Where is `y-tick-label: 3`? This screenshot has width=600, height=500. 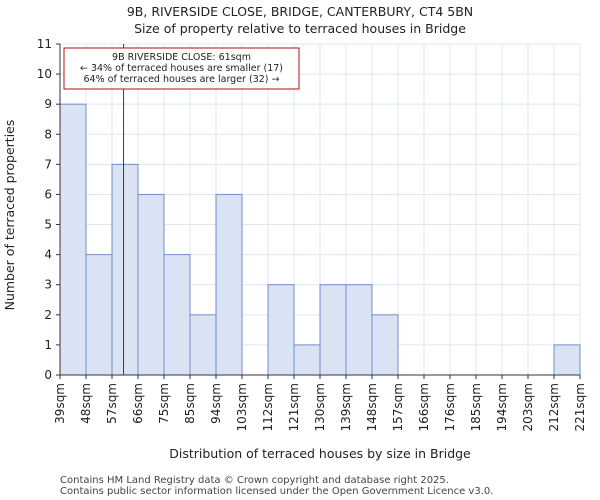 y-tick-label: 3 is located at coordinates (48, 285).